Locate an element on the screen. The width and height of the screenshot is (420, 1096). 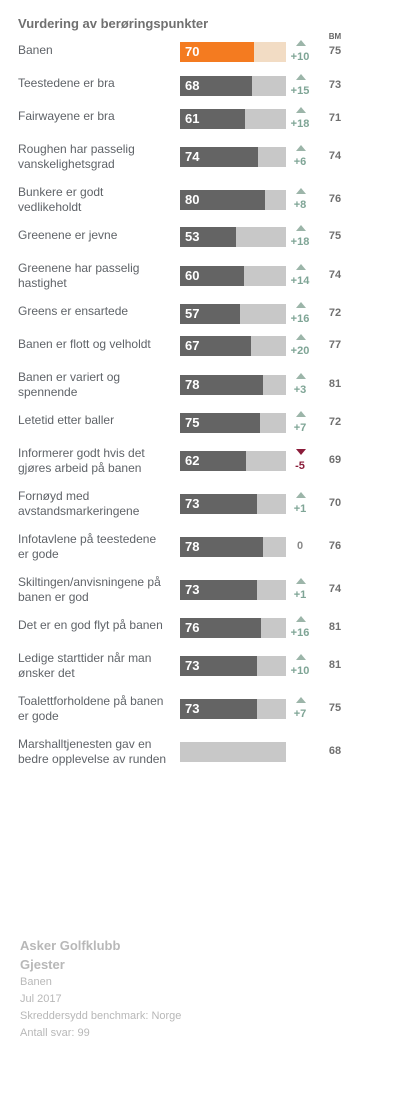
footer-group: Gjester is located at coordinates (42, 964).